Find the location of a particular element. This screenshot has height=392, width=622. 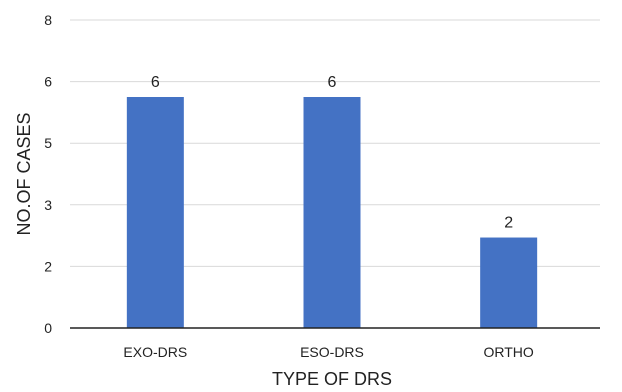

y-tick-label: 5 is located at coordinates (48, 143).